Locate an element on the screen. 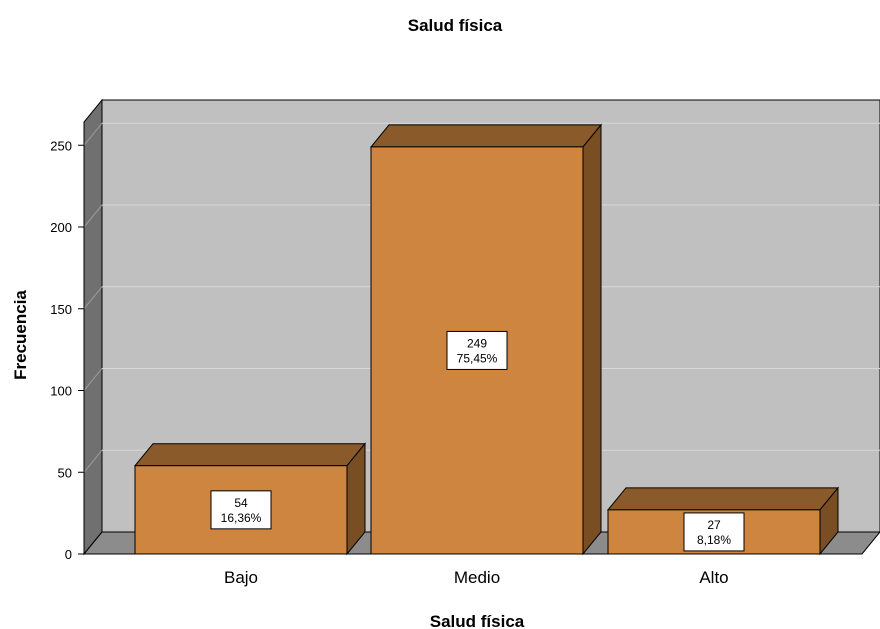 This screenshot has height=629, width=880. data-label-count: 54 is located at coordinates (241, 503).